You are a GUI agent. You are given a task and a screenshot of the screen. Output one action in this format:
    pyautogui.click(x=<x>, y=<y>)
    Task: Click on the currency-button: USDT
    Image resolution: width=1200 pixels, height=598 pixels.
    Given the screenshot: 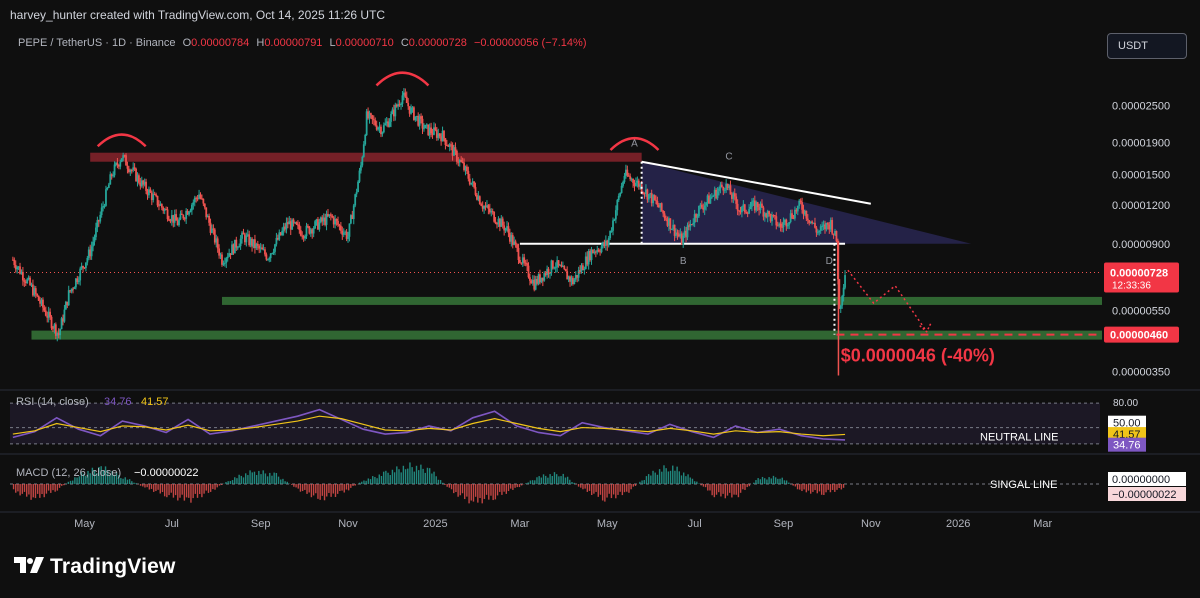 What is the action you would take?
    pyautogui.click(x=1147, y=46)
    